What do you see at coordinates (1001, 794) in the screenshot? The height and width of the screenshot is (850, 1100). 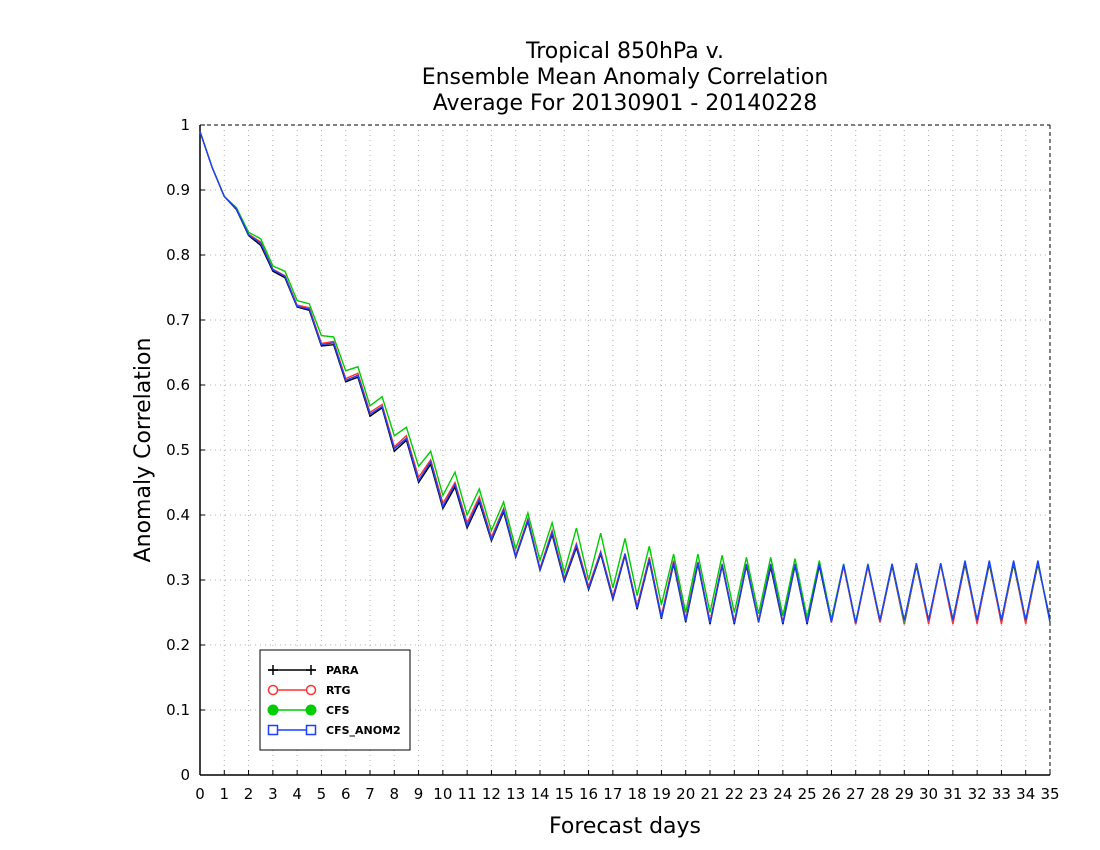 I see `x-tick-label: 33` at bounding box center [1001, 794].